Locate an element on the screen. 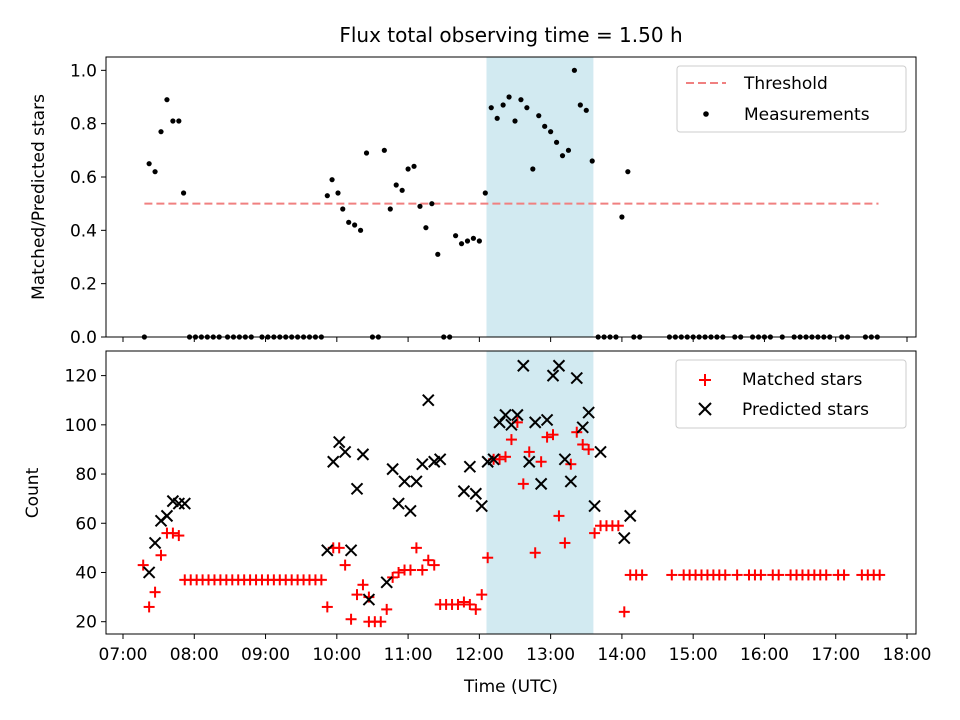 This screenshot has width=960, height=720. top-y-tick-label: 0.4 is located at coordinates (83, 231).